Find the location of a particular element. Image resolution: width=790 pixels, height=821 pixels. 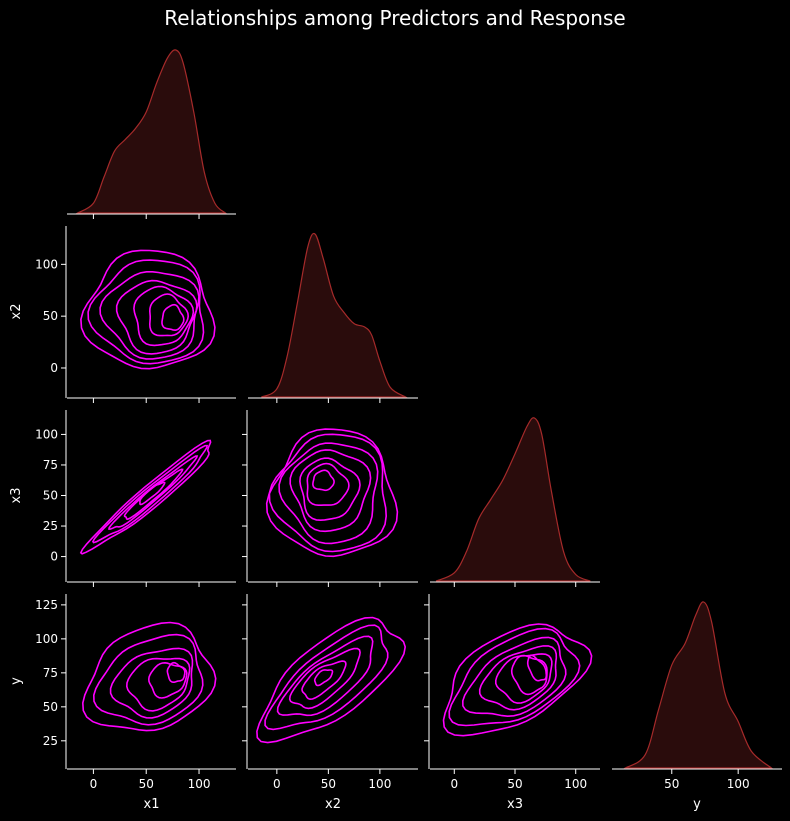

x-tick-label-x1-100: 100 is located at coordinates (199, 784).